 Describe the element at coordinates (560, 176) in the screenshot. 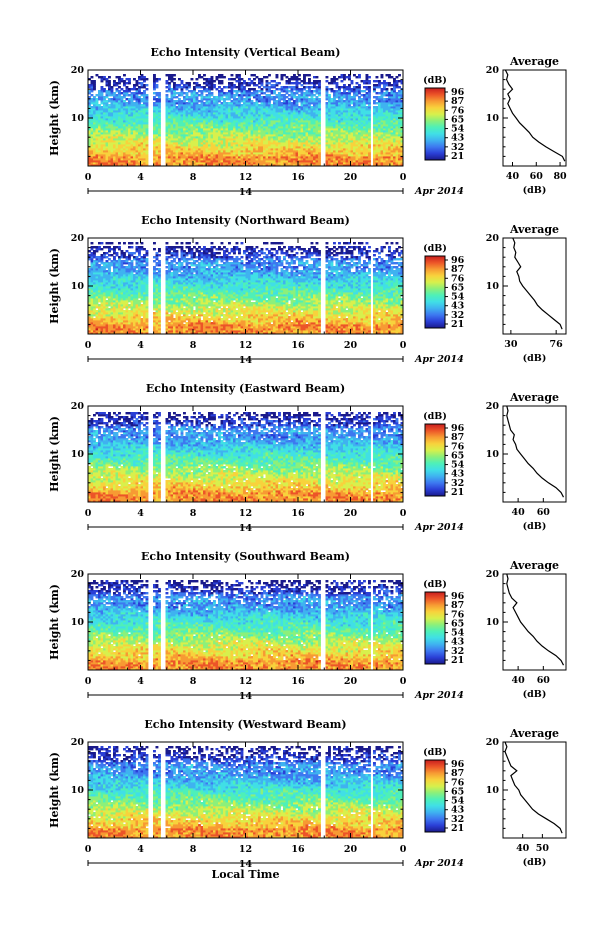

I see `profile-x-tick-label: 80` at that location.